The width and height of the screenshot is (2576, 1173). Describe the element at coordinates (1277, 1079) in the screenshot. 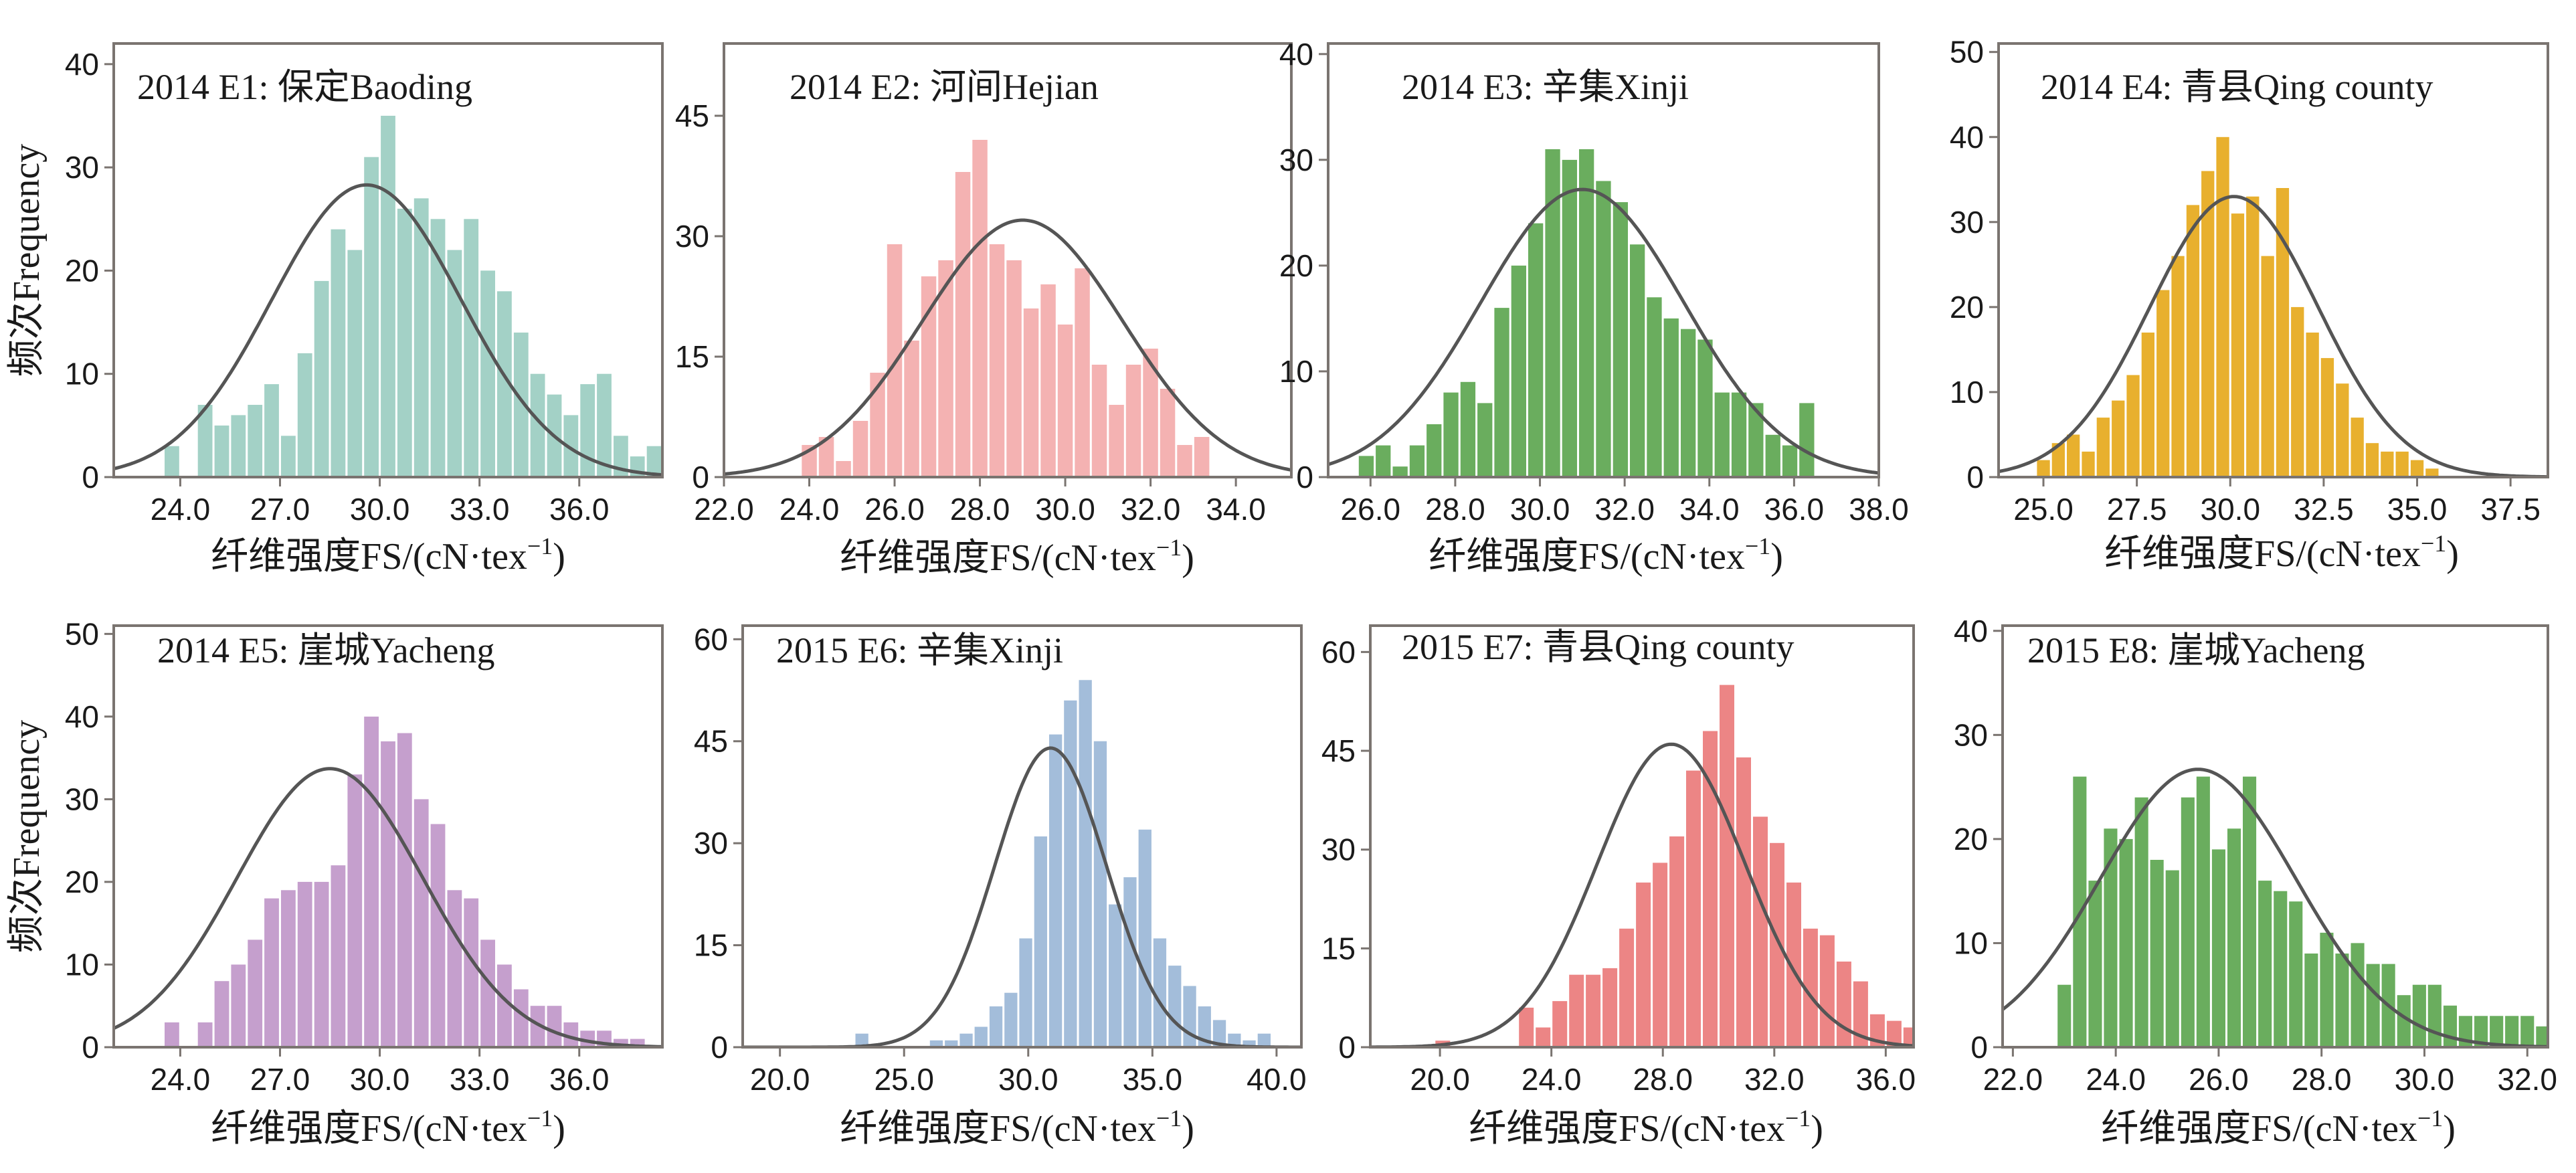

I see `x-tick-label: 40.0` at that location.